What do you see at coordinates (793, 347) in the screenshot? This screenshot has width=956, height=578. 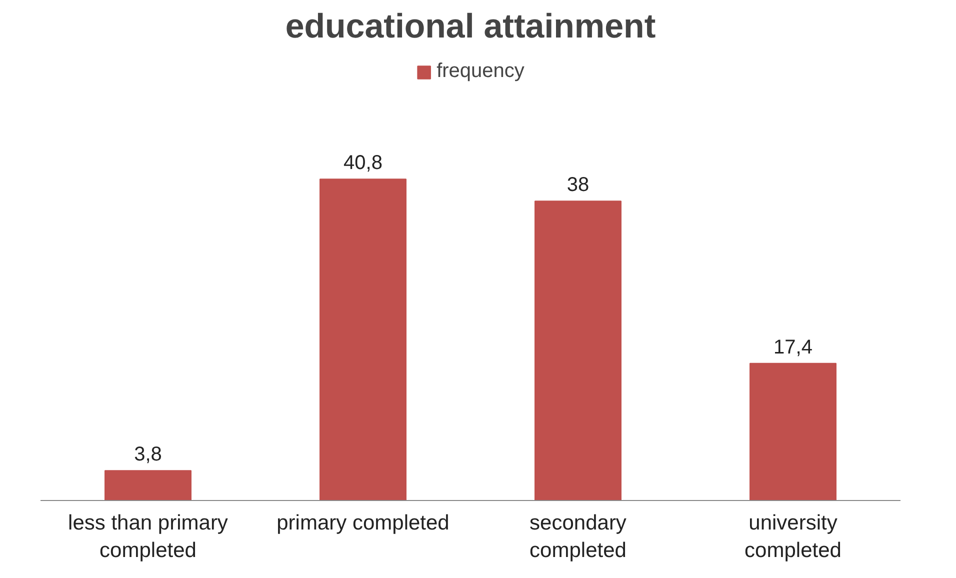 I see `data-label: 17,4` at bounding box center [793, 347].